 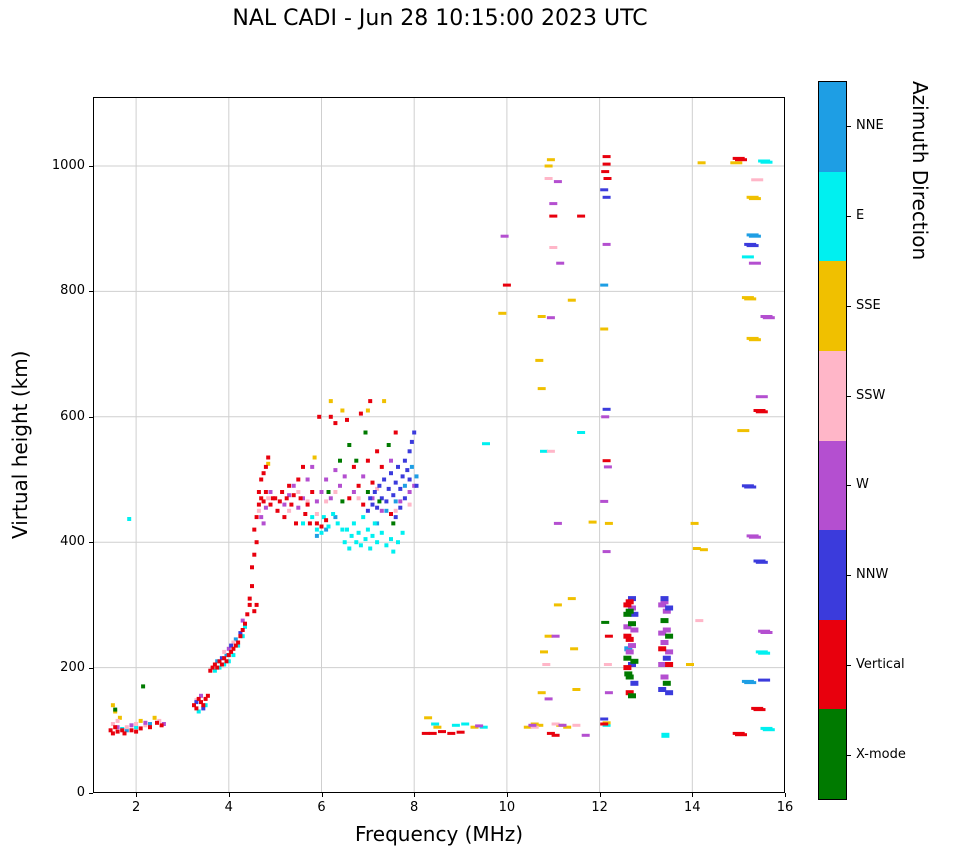 I want to click on y-tick-label: 0, so click(x=80, y=792).